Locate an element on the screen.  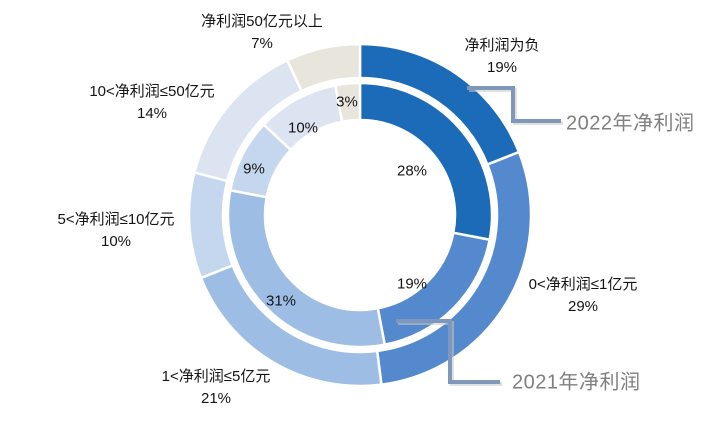
category-pct: 10% is located at coordinates (116, 241).